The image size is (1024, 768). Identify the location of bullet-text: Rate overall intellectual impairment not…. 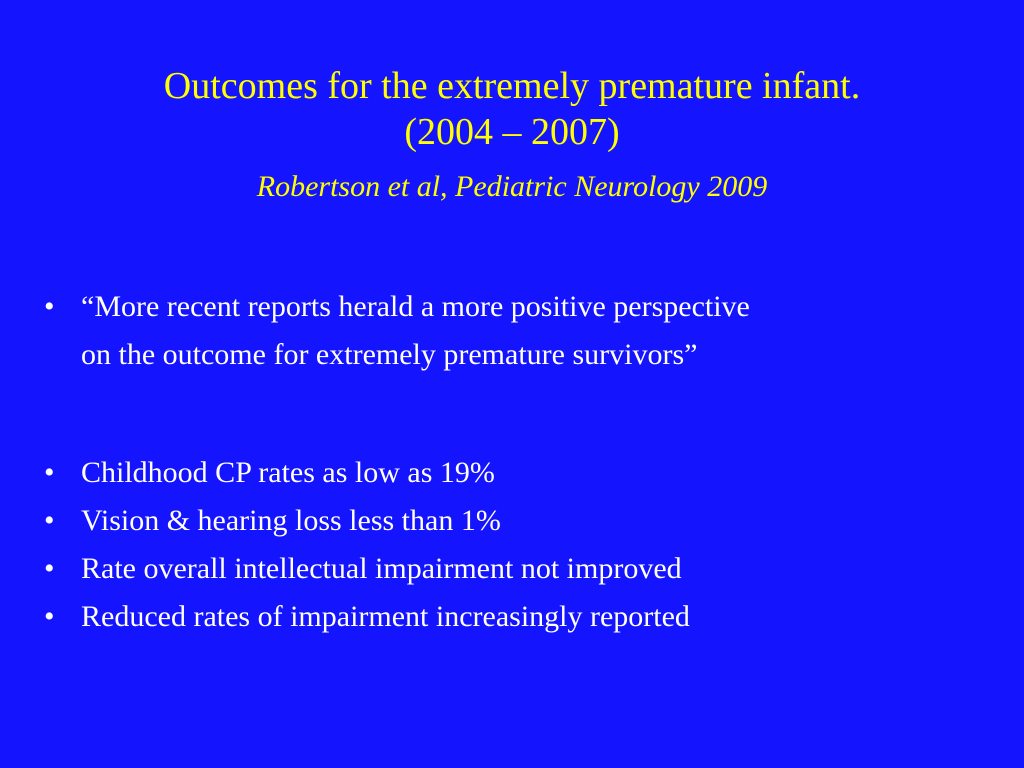
(381, 568).